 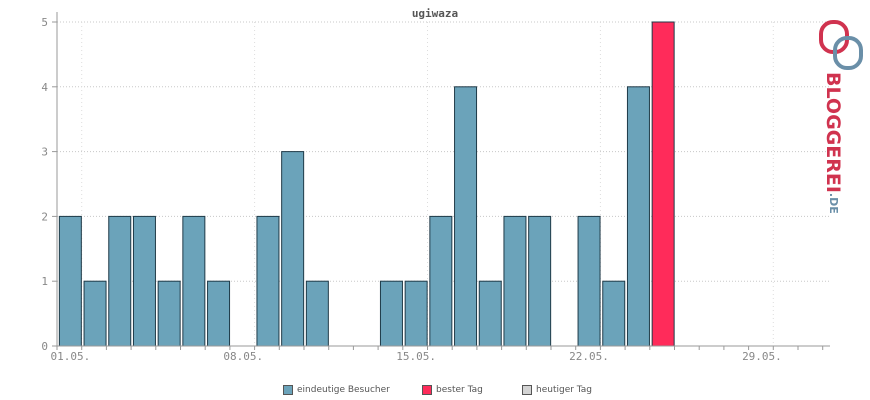 What do you see at coordinates (44, 281) in the screenshot?
I see `y-tick-label: 1` at bounding box center [44, 281].